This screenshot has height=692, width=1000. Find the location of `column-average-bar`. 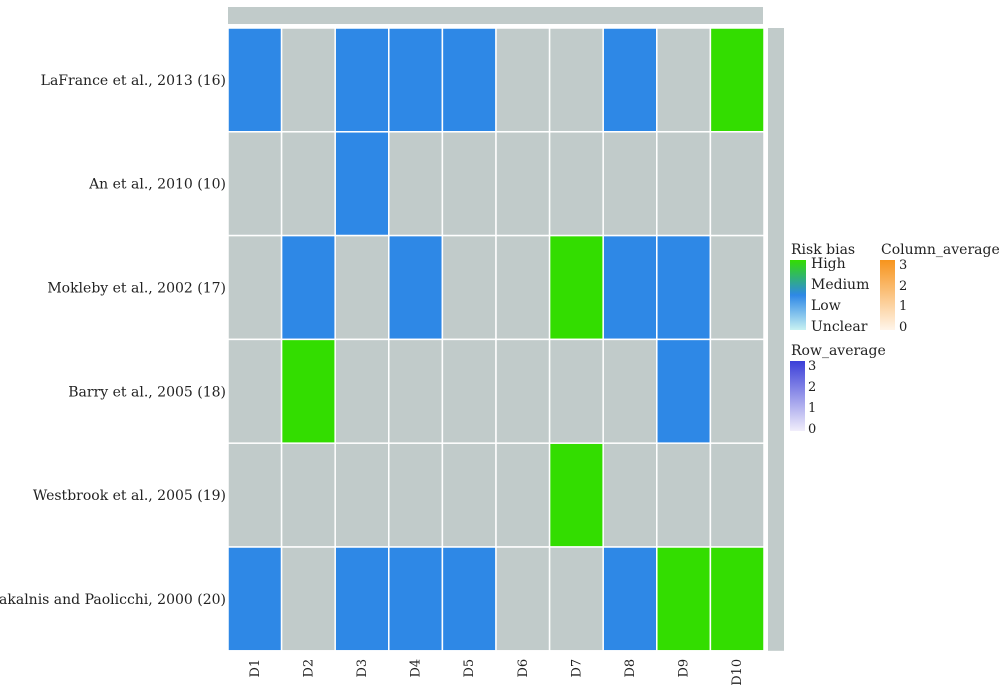

column-average-bar is located at coordinates (495, 15).